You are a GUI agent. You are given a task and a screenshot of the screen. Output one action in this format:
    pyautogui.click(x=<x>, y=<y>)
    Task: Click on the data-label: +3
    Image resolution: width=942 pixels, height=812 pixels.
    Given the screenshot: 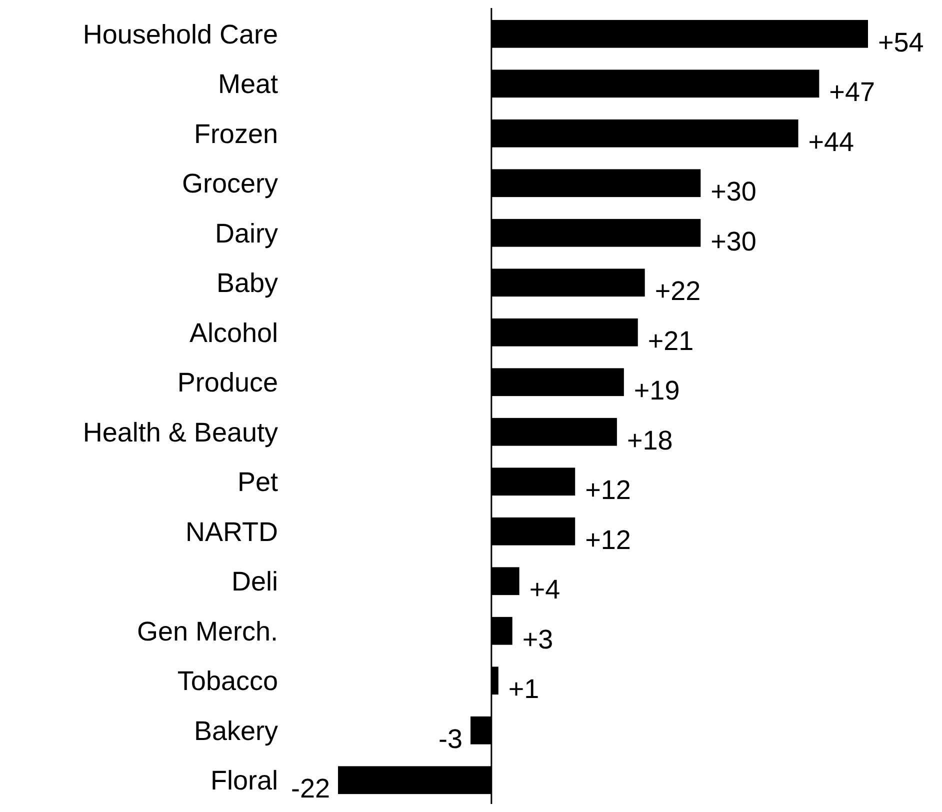 What is the action you would take?
    pyautogui.click(x=538, y=639)
    